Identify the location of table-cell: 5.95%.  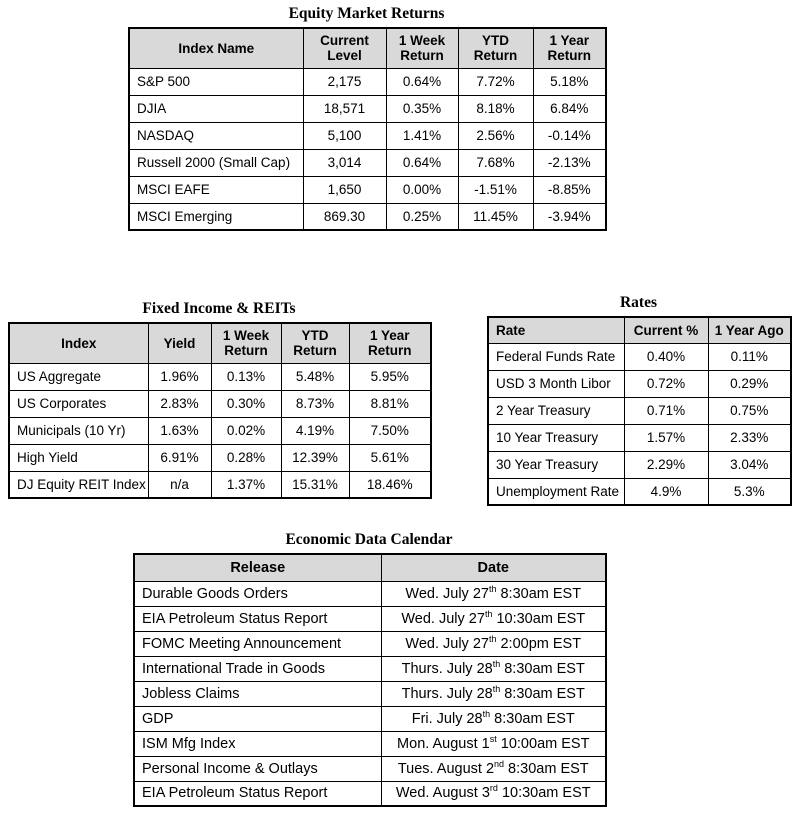
(390, 376).